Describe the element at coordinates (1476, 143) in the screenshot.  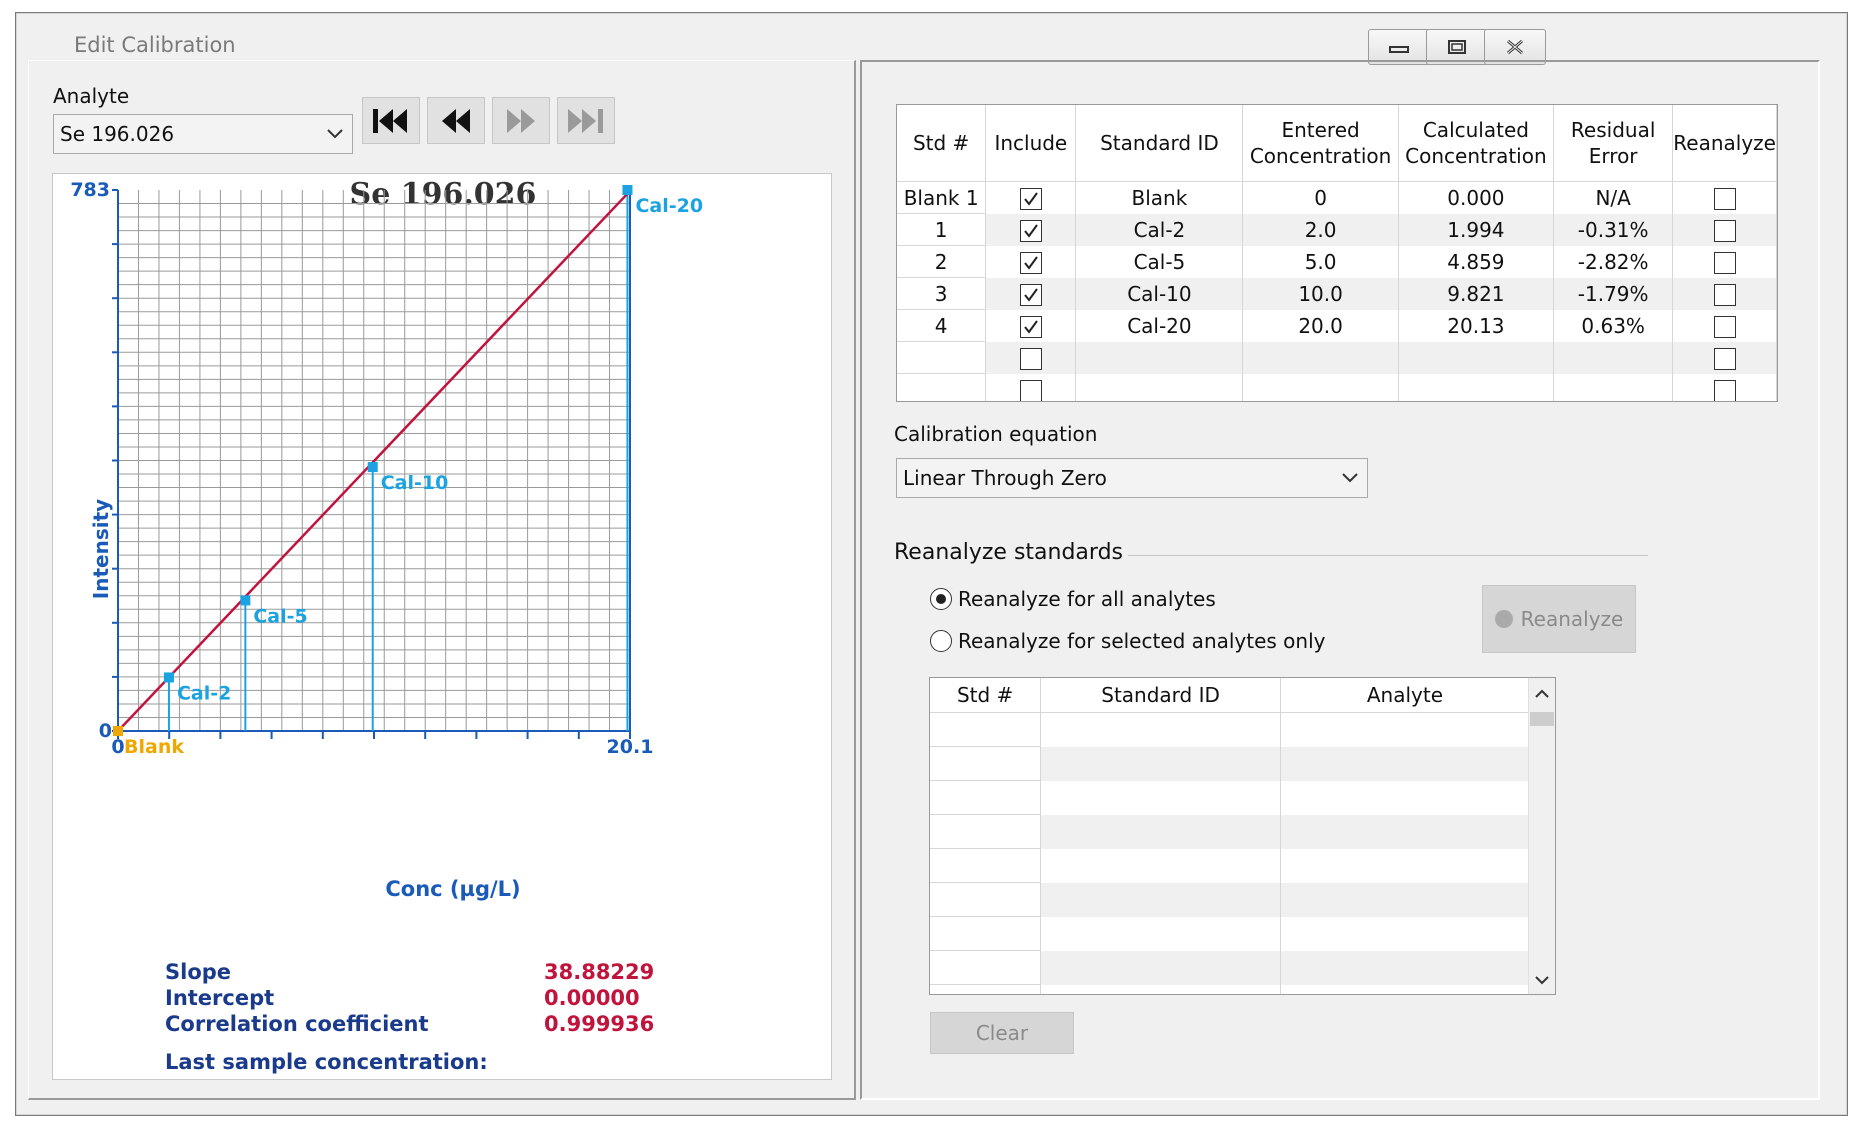
I see `std-table-header: Calculated Concentration` at that location.